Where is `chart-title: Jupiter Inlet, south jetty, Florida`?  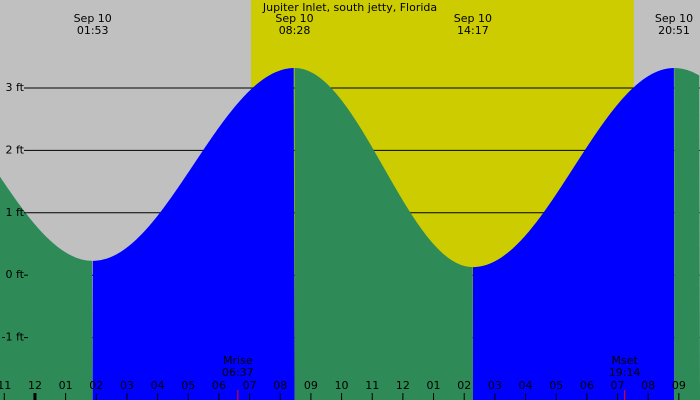
chart-title: Jupiter Inlet, south jetty, Florida is located at coordinates (349, 7).